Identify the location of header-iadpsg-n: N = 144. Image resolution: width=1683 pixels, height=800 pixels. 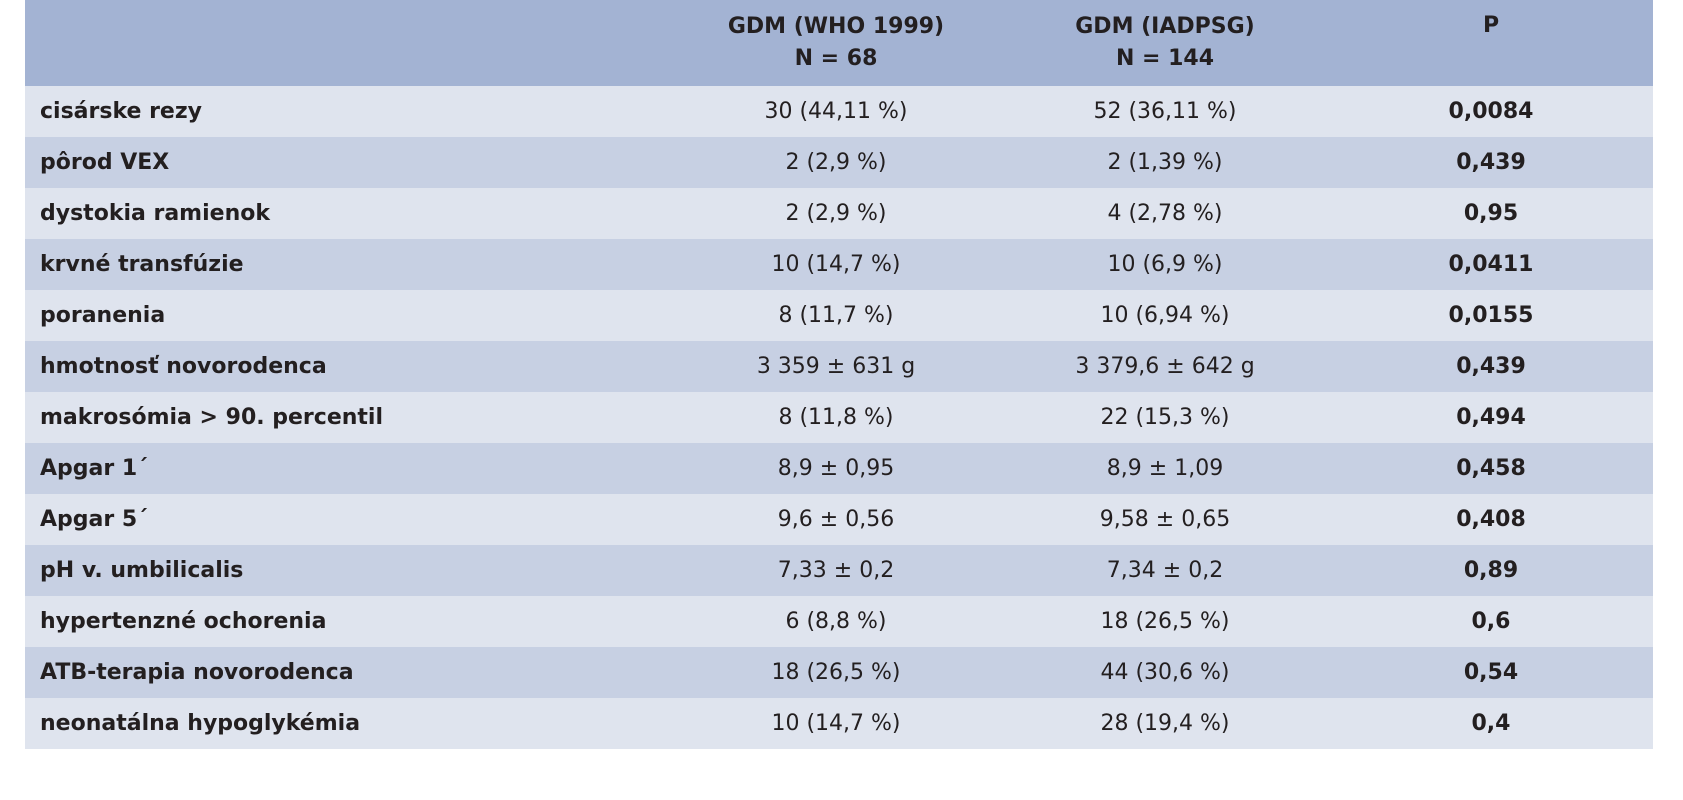
(1165, 58).